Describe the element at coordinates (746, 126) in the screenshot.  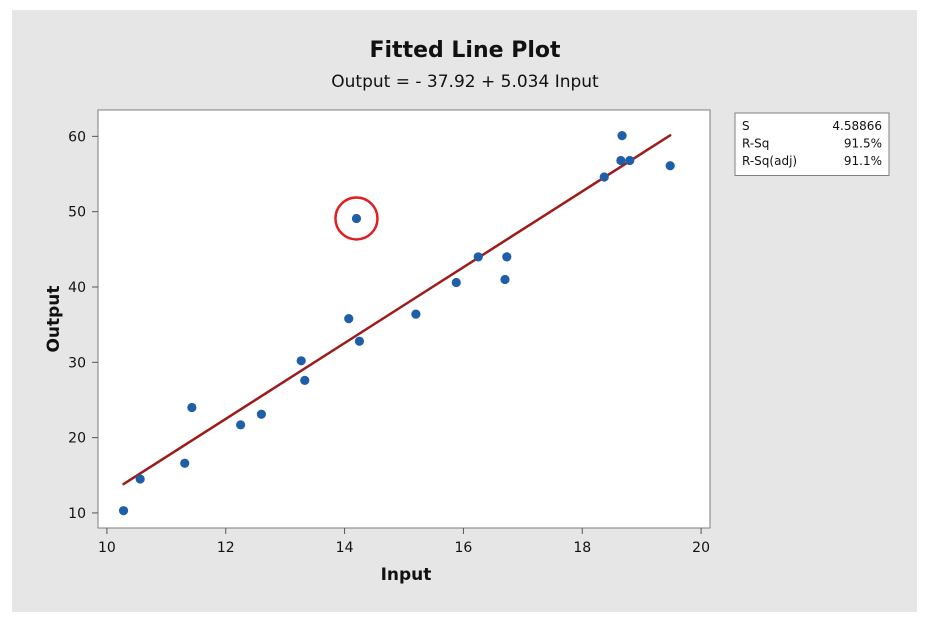
I see `stats-legend-label: S` at that location.